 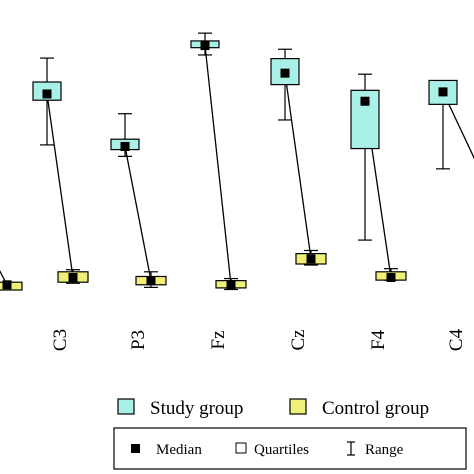 What do you see at coordinates (298, 339) in the screenshot?
I see `x-tick-label: Cz` at bounding box center [298, 339].